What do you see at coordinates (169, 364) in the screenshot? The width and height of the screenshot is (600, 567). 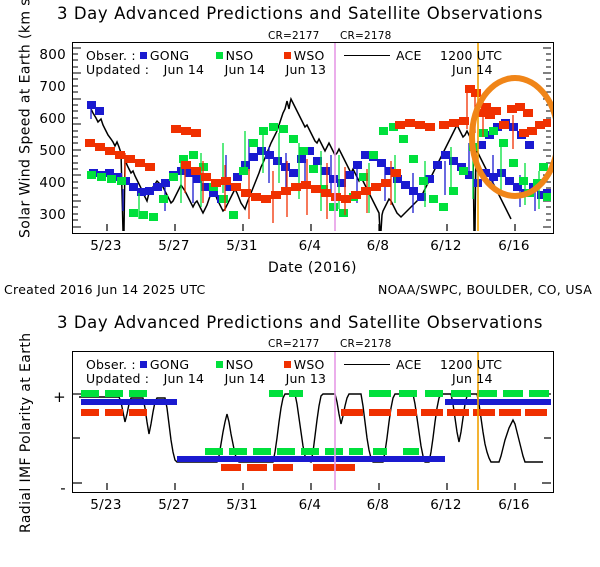 I see `legend-gong-name-bottom: GONG` at bounding box center [169, 364].